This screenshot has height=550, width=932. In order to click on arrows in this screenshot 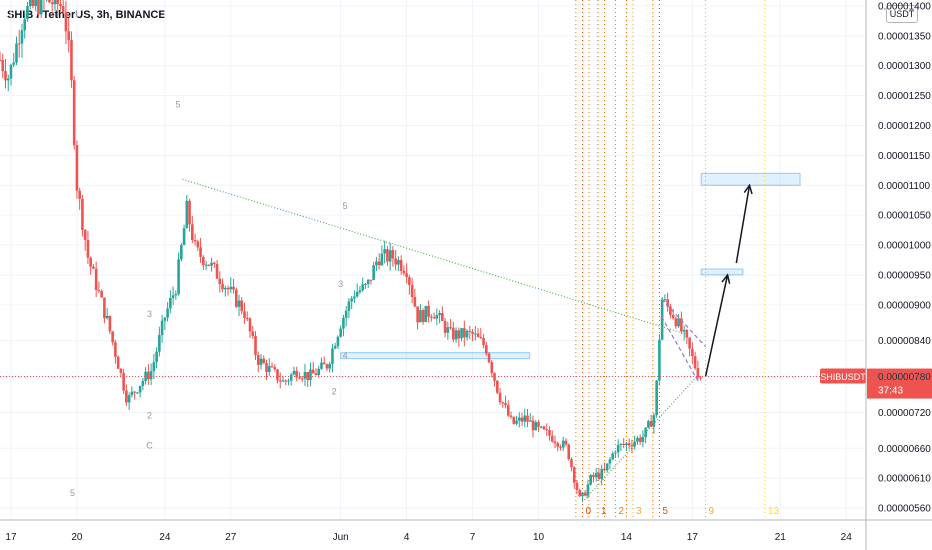, I will do `click(728, 280)`.